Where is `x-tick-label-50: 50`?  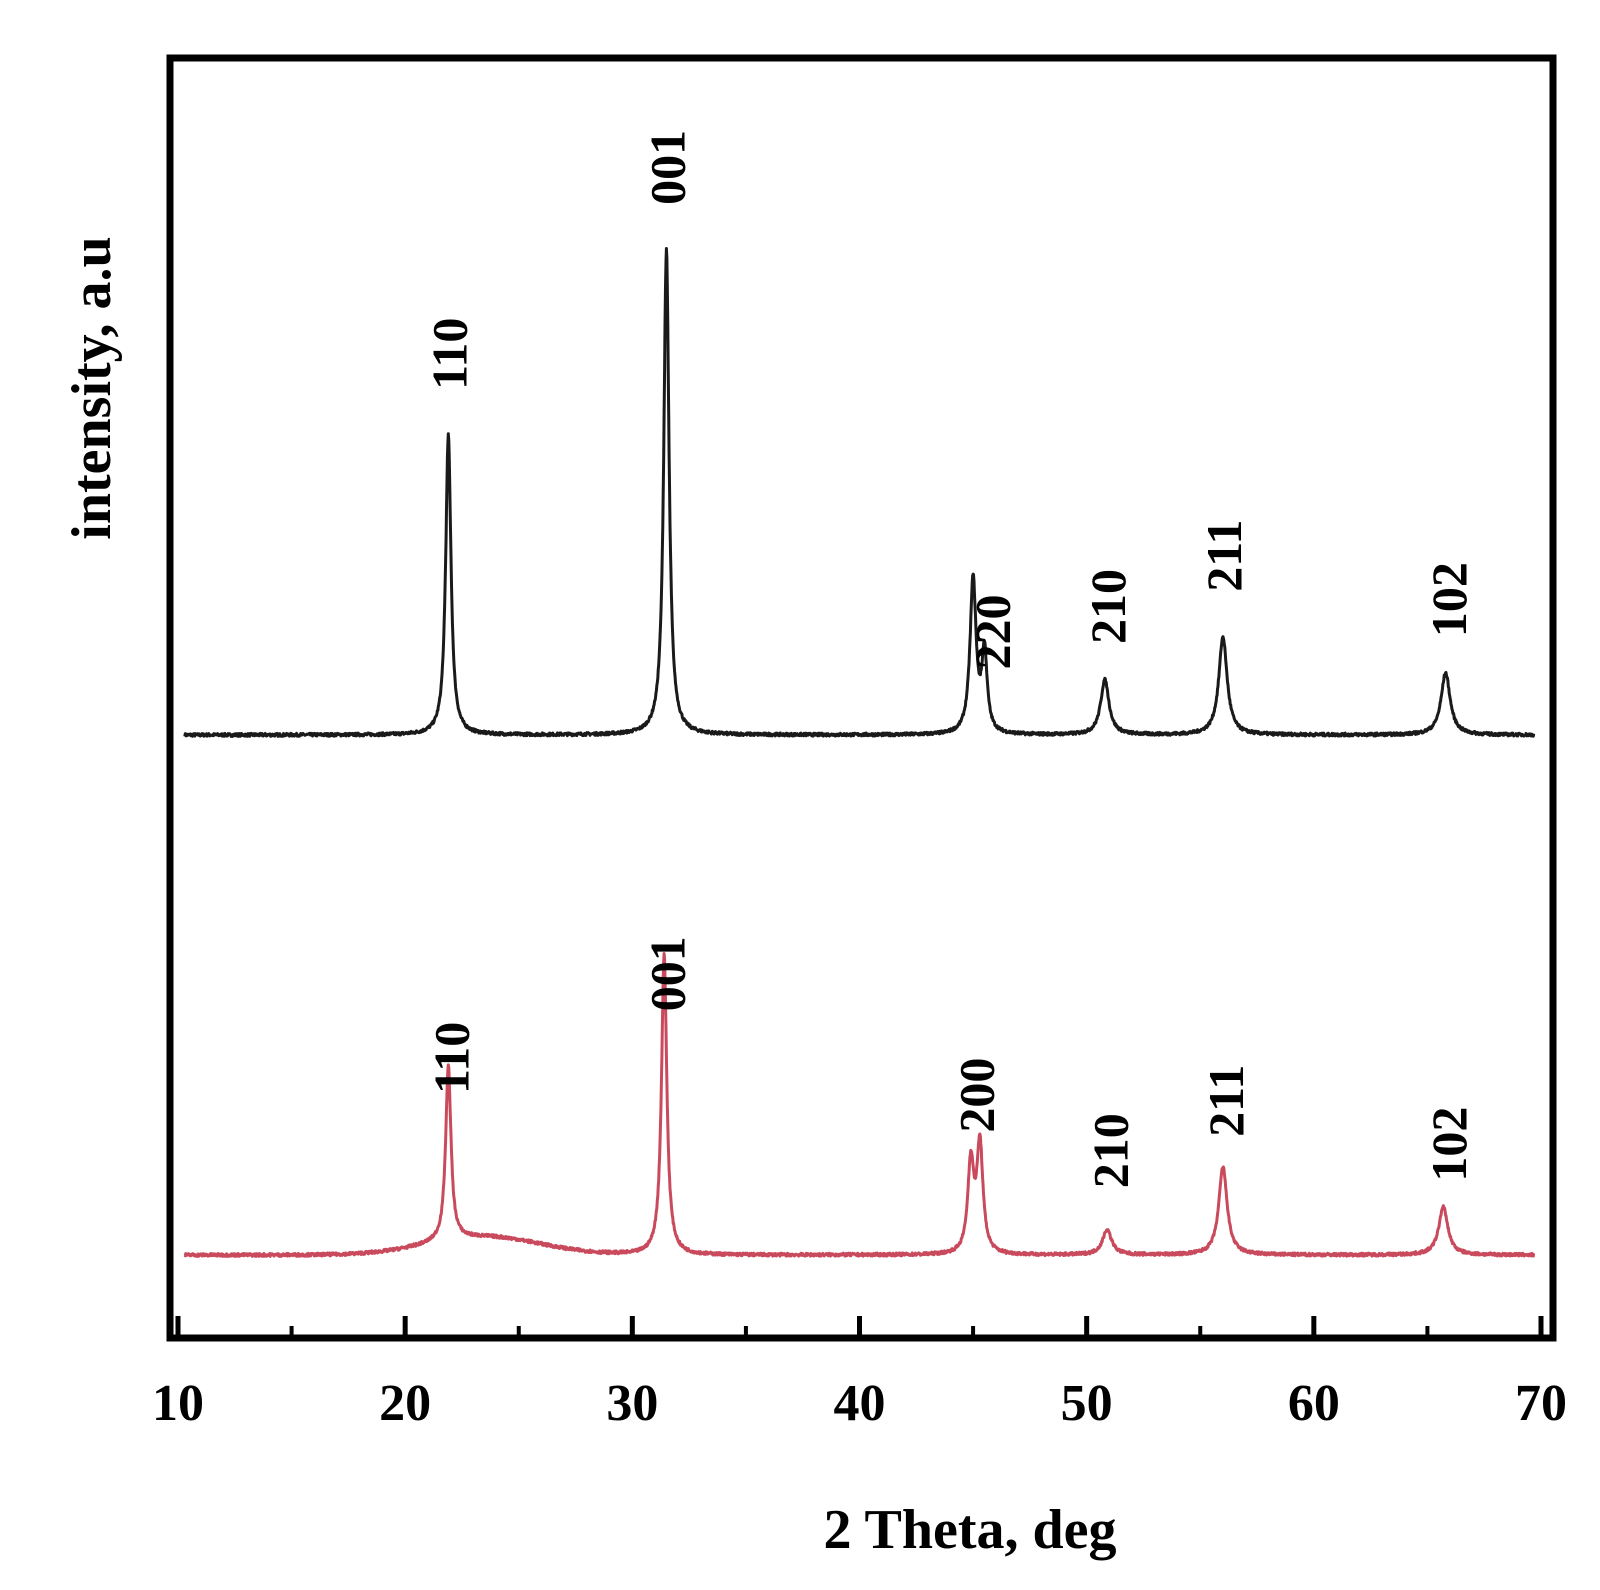 x-tick-label-50: 50 is located at coordinates (1087, 1403).